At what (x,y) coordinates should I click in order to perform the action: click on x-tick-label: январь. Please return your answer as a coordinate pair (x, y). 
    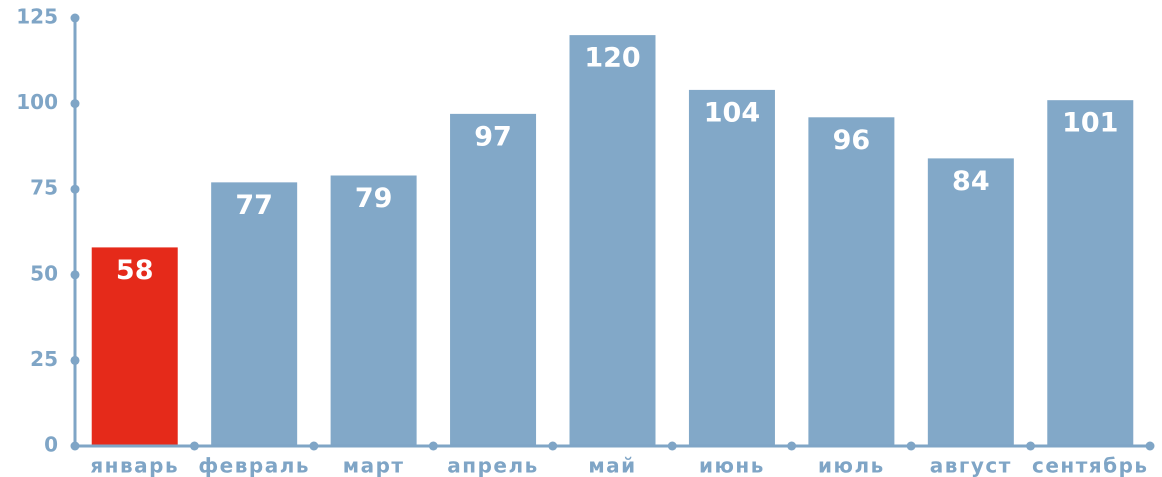
    Looking at the image, I should click on (134, 465).